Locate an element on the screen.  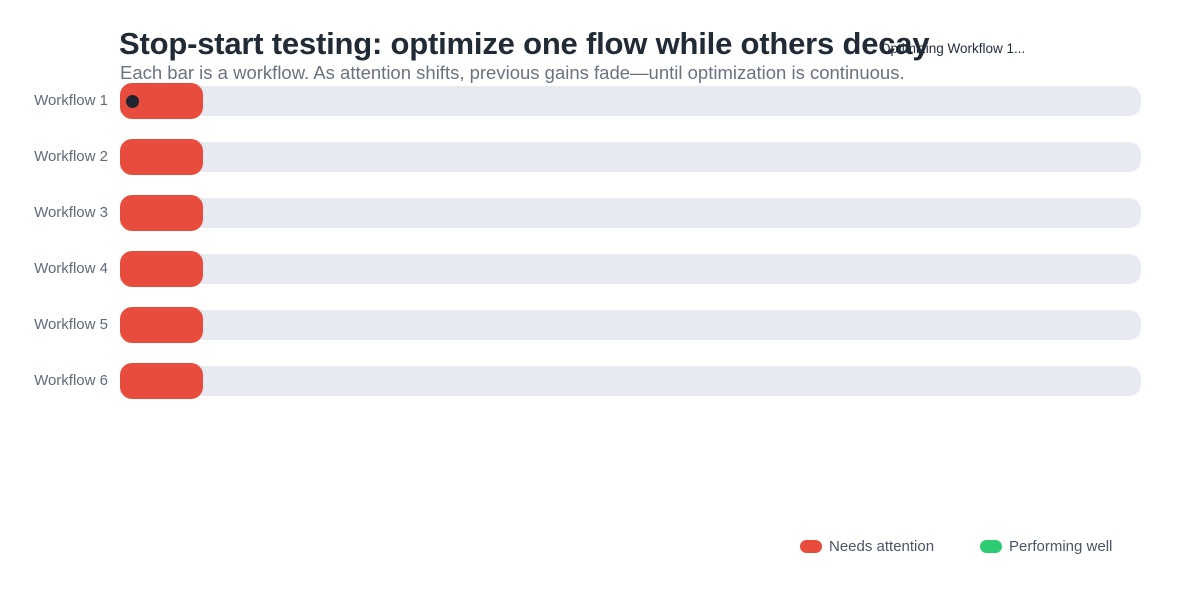
workflow-row: Workflow 2 is located at coordinates (600, 157).